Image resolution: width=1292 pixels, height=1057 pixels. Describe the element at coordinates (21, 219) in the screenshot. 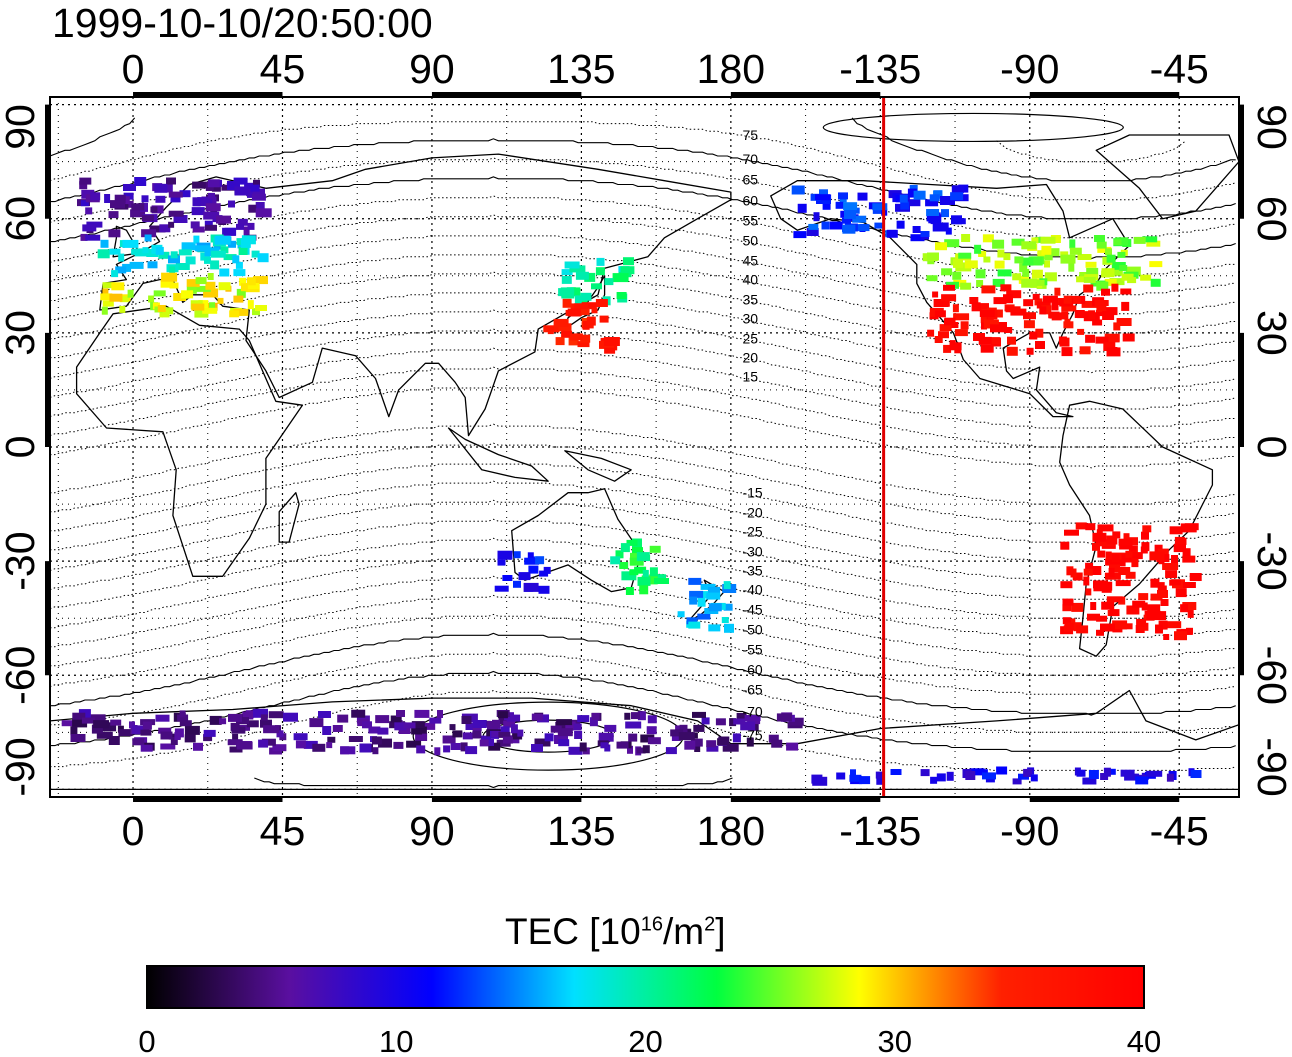

I see `lat-tick-label-left: 60` at that location.